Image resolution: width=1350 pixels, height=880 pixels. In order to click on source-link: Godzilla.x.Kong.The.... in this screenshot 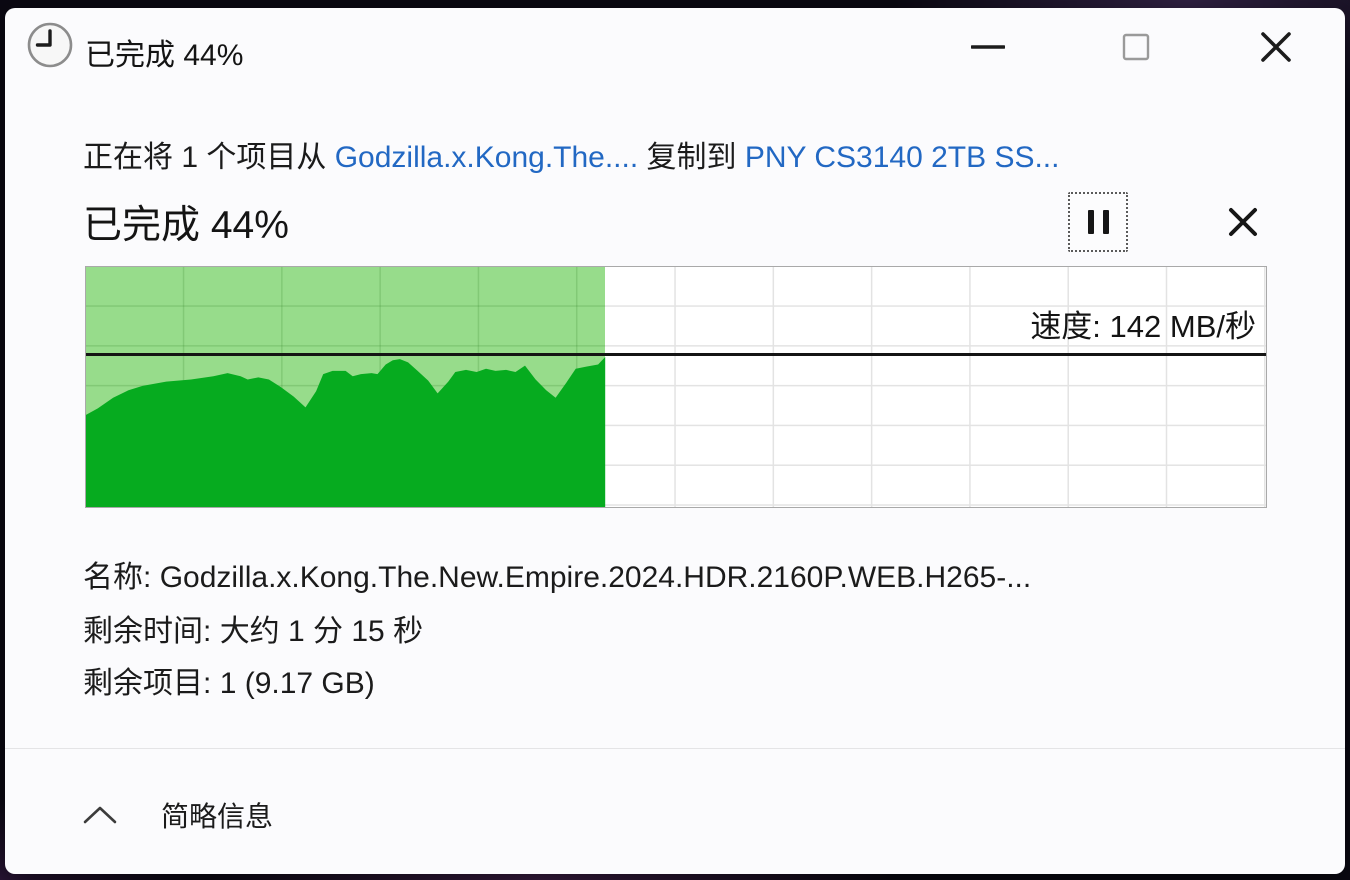, I will do `click(486, 157)`.